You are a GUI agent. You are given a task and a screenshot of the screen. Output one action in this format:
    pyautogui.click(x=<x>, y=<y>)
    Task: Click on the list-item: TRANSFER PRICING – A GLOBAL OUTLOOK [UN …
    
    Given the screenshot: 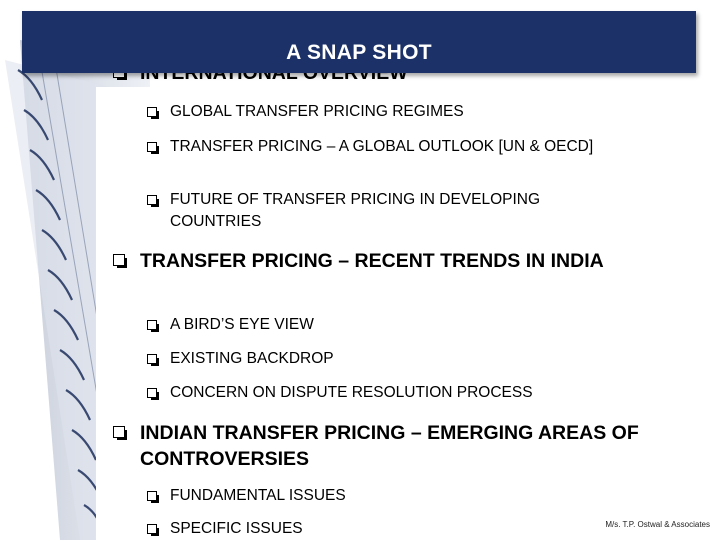 What is the action you would take?
    pyautogui.click(x=387, y=147)
    